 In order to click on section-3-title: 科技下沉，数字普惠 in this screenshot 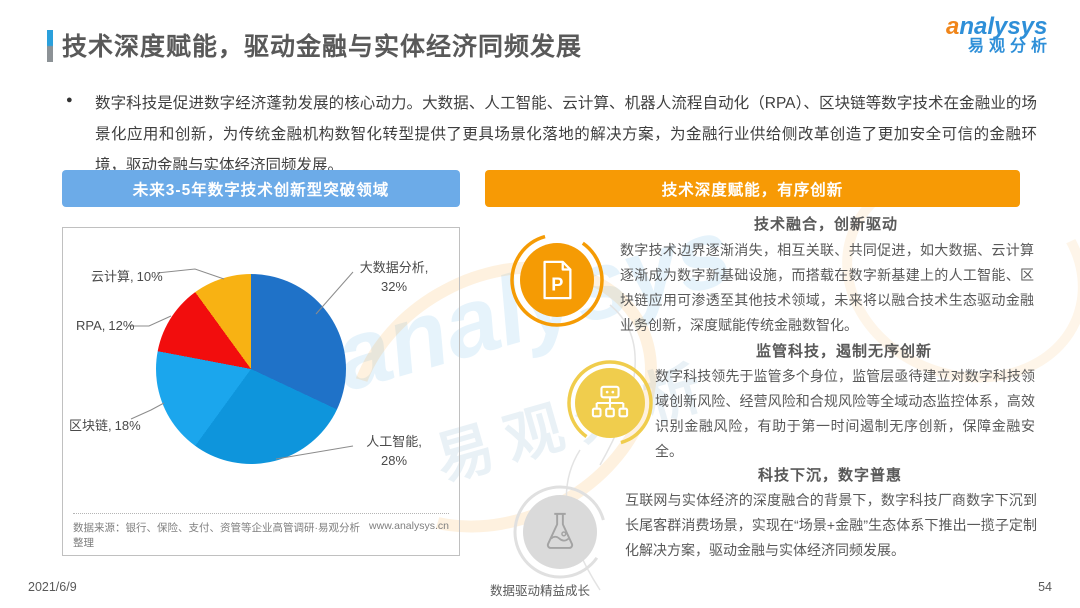, I will do `click(829, 475)`.